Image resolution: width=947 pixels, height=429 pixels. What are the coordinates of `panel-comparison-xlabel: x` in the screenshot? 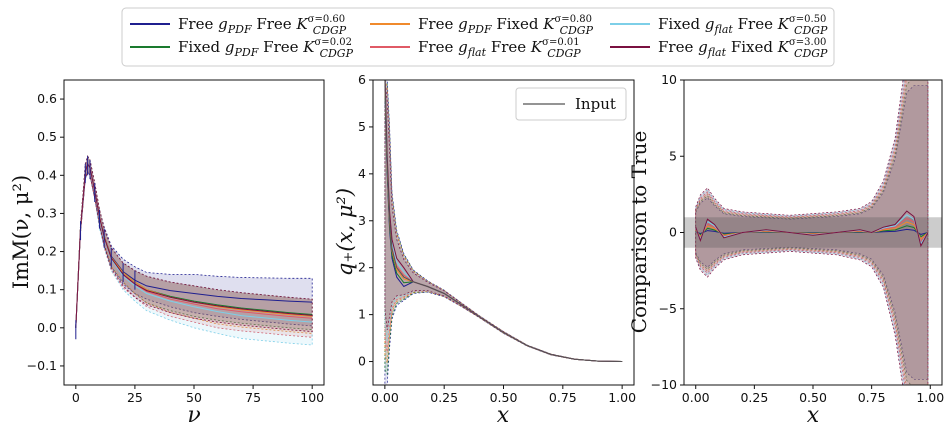 It's located at (813, 415).